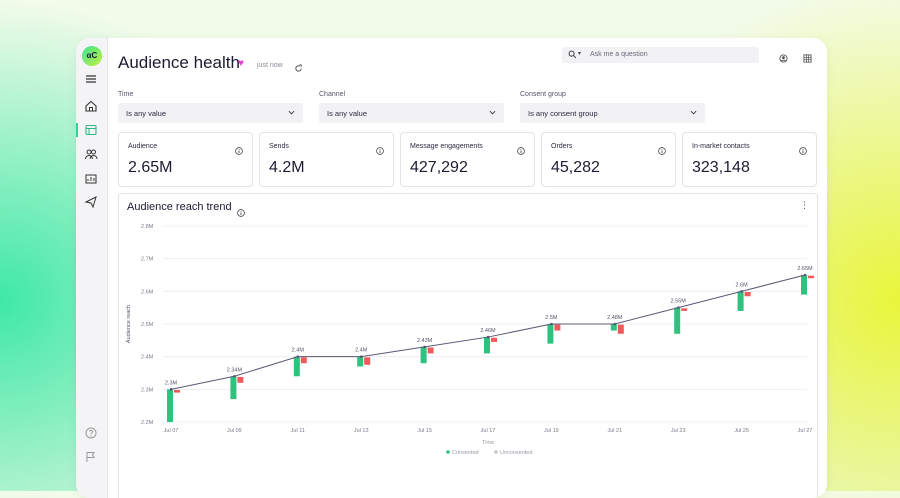  What do you see at coordinates (448, 452) in the screenshot?
I see `legend-swatch-consented` at bounding box center [448, 452].